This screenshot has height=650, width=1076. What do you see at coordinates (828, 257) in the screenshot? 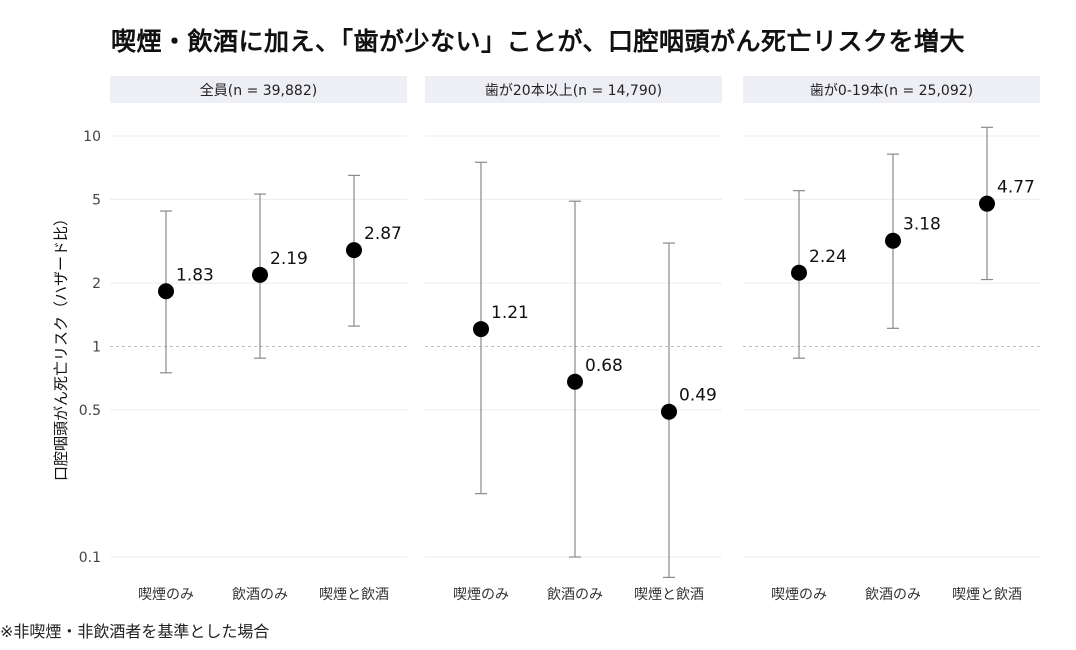
I see `data-label: 2.24` at bounding box center [828, 257].